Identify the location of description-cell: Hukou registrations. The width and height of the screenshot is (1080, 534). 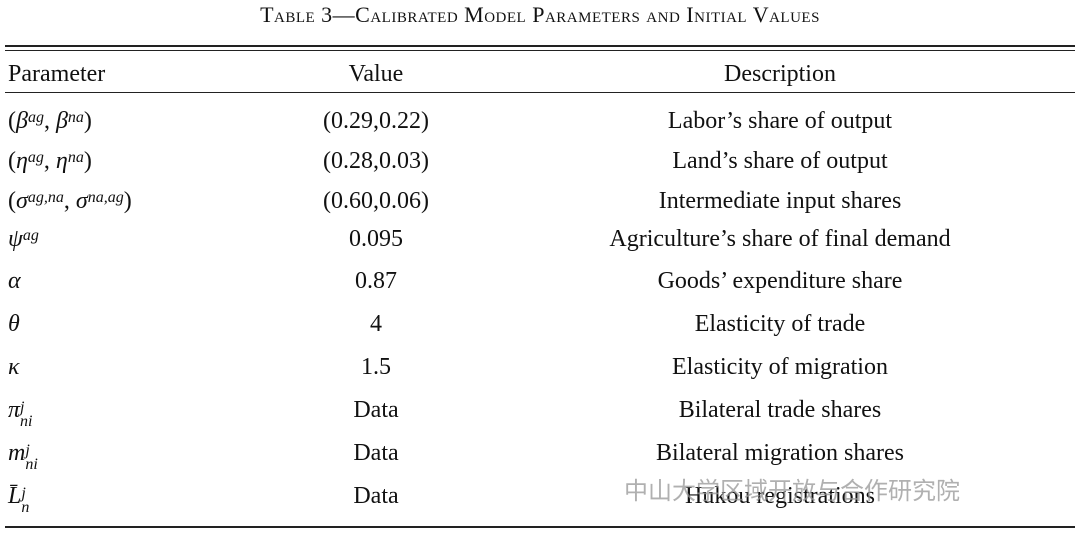
(780, 496).